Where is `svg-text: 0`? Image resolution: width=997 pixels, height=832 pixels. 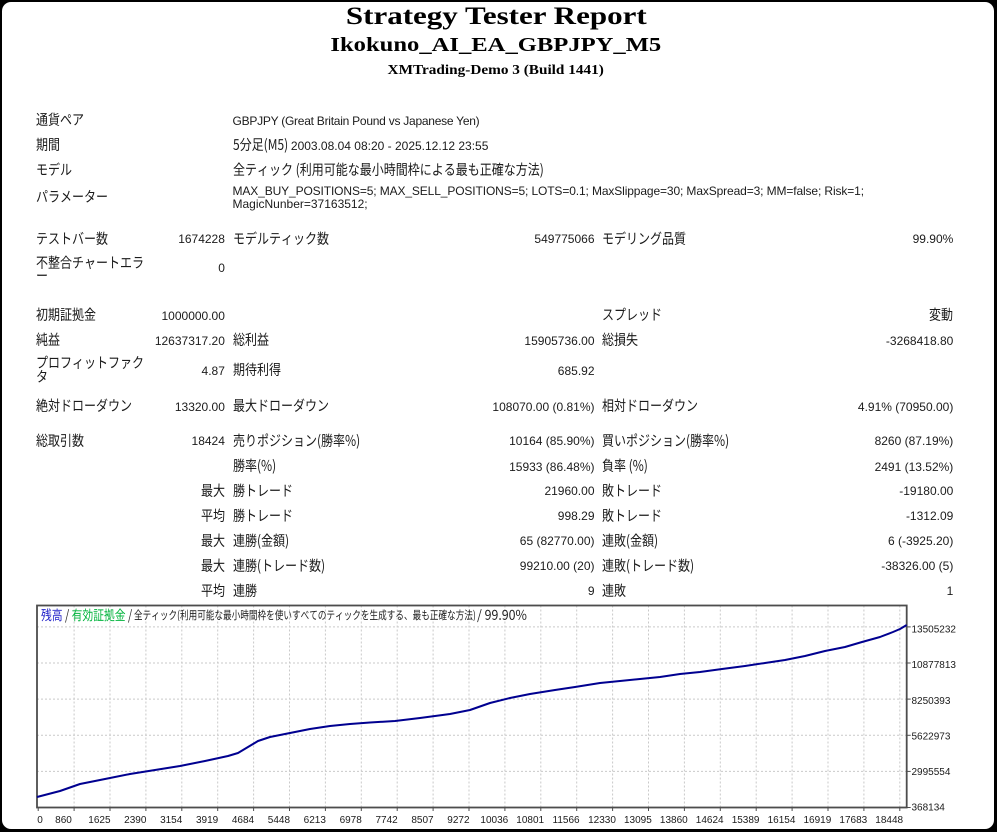
svg-text: 0 is located at coordinates (40, 820).